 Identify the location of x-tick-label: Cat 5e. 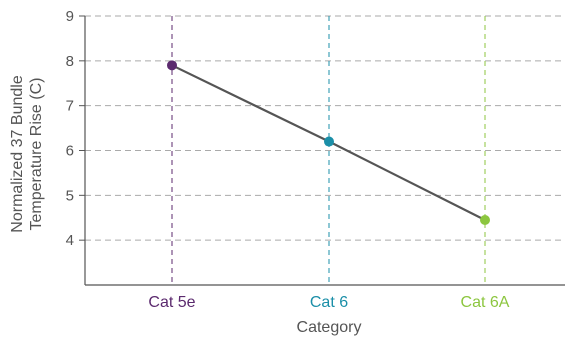
(171, 302).